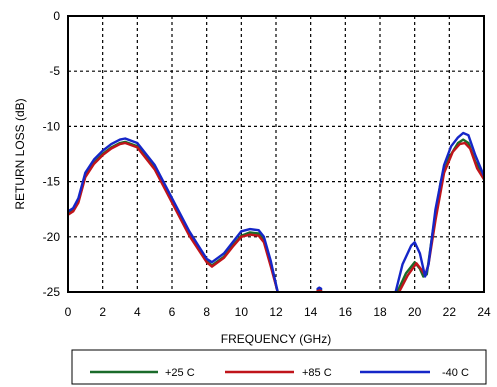 The width and height of the screenshot is (497, 387). I want to click on x-tick-labels: 0 2 4 6 8 10 12 14 16 18 20 22 24, so click(278, 312).